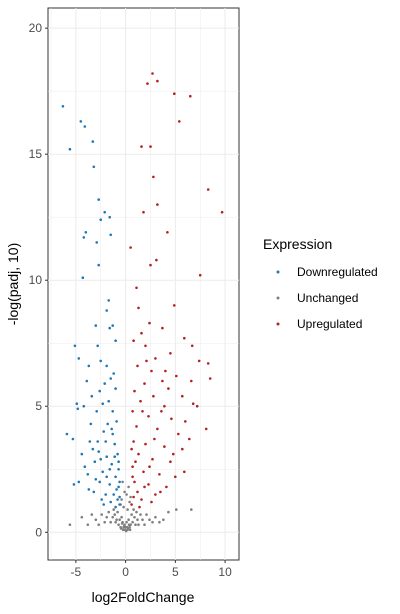 The height and width of the screenshot is (614, 400). What do you see at coordinates (327, 298) in the screenshot?
I see `legend-items: Downregulated Unchanged Upregulated` at bounding box center [327, 298].